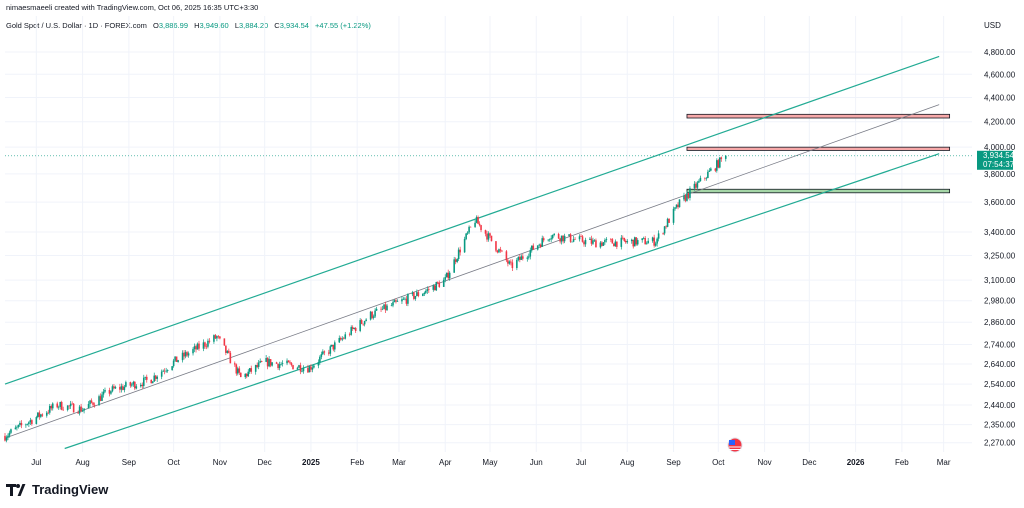 The image size is (1024, 508). What do you see at coordinates (76, 25) in the screenshot?
I see `symbol-name: Gold Spot / U.S. Dollar · 1D · FOREX.com` at bounding box center [76, 25].